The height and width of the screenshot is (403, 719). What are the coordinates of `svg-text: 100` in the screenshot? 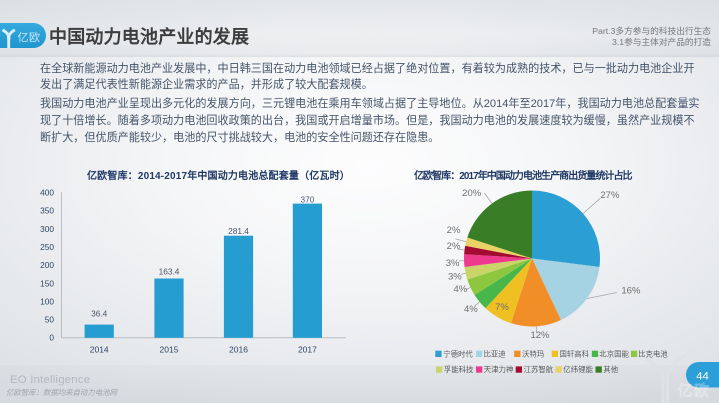 It's located at (47, 301).